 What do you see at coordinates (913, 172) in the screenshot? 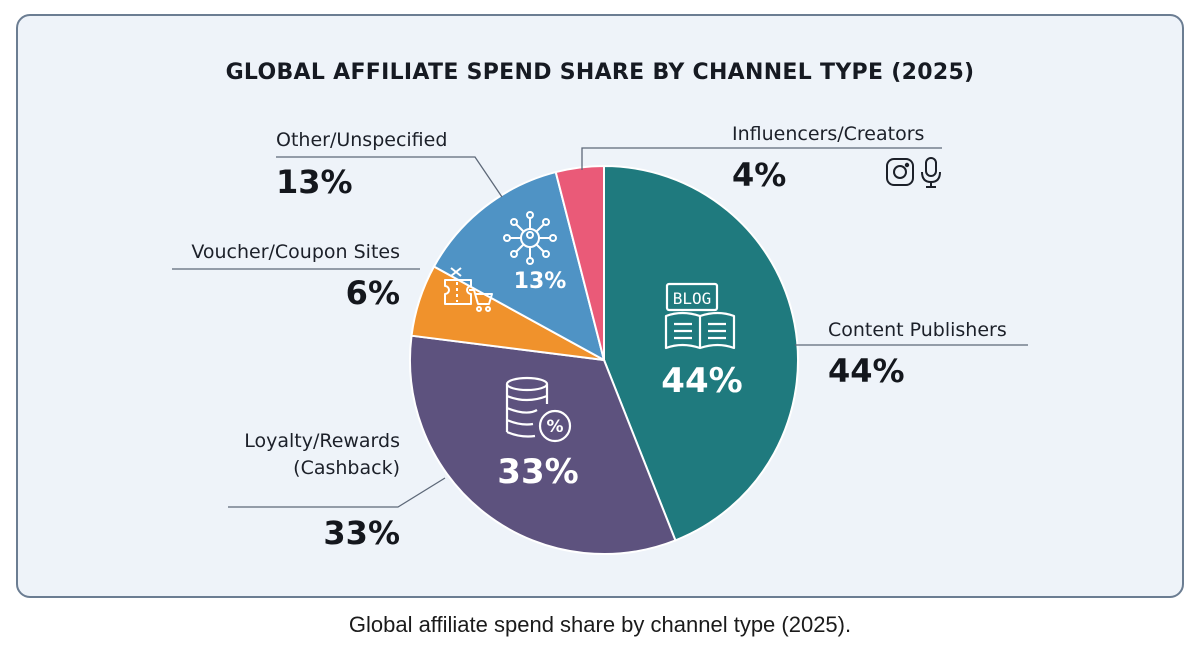
I see `instagram-microphone-icon` at bounding box center [913, 172].